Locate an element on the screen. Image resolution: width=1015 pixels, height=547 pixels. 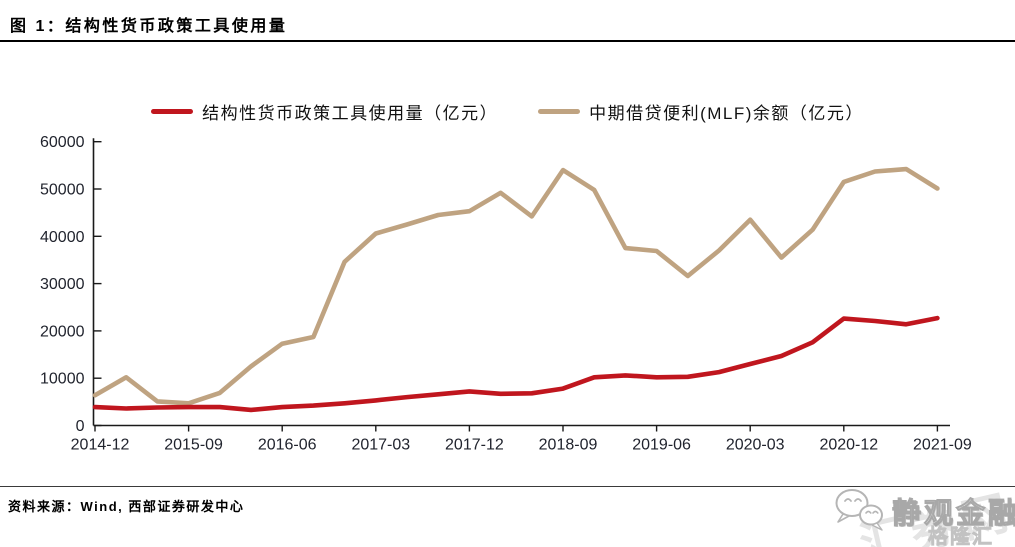
svg-text: 2017-03 is located at coordinates (380, 445).